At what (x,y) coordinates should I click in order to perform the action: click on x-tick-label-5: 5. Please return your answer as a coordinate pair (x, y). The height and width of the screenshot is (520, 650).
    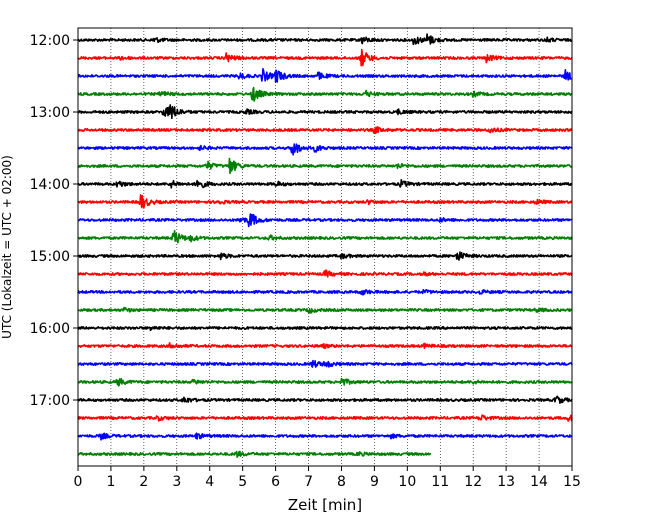
    Looking at the image, I should click on (242, 482).